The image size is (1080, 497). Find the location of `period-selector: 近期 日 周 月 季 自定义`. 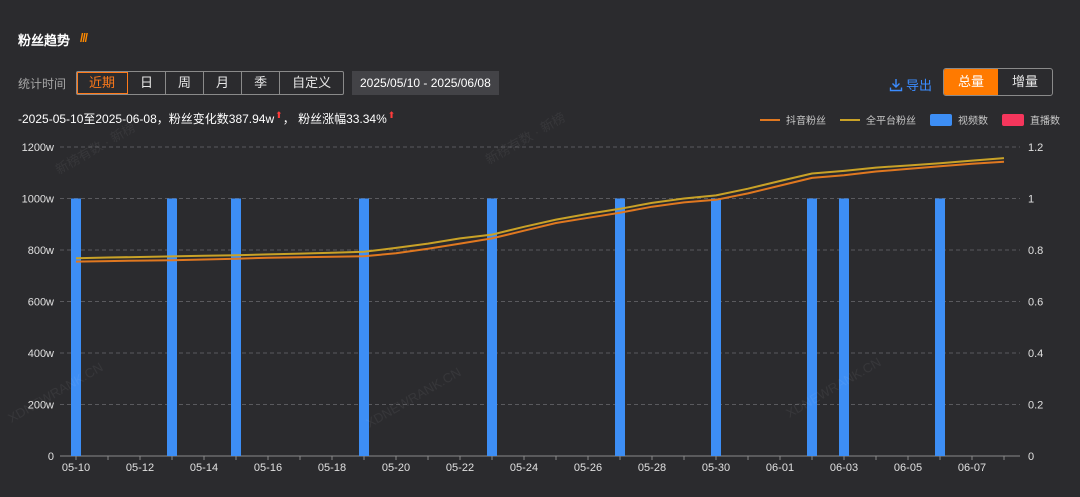

period-selector: 近期 日 周 月 季 自定义 is located at coordinates (210, 83).